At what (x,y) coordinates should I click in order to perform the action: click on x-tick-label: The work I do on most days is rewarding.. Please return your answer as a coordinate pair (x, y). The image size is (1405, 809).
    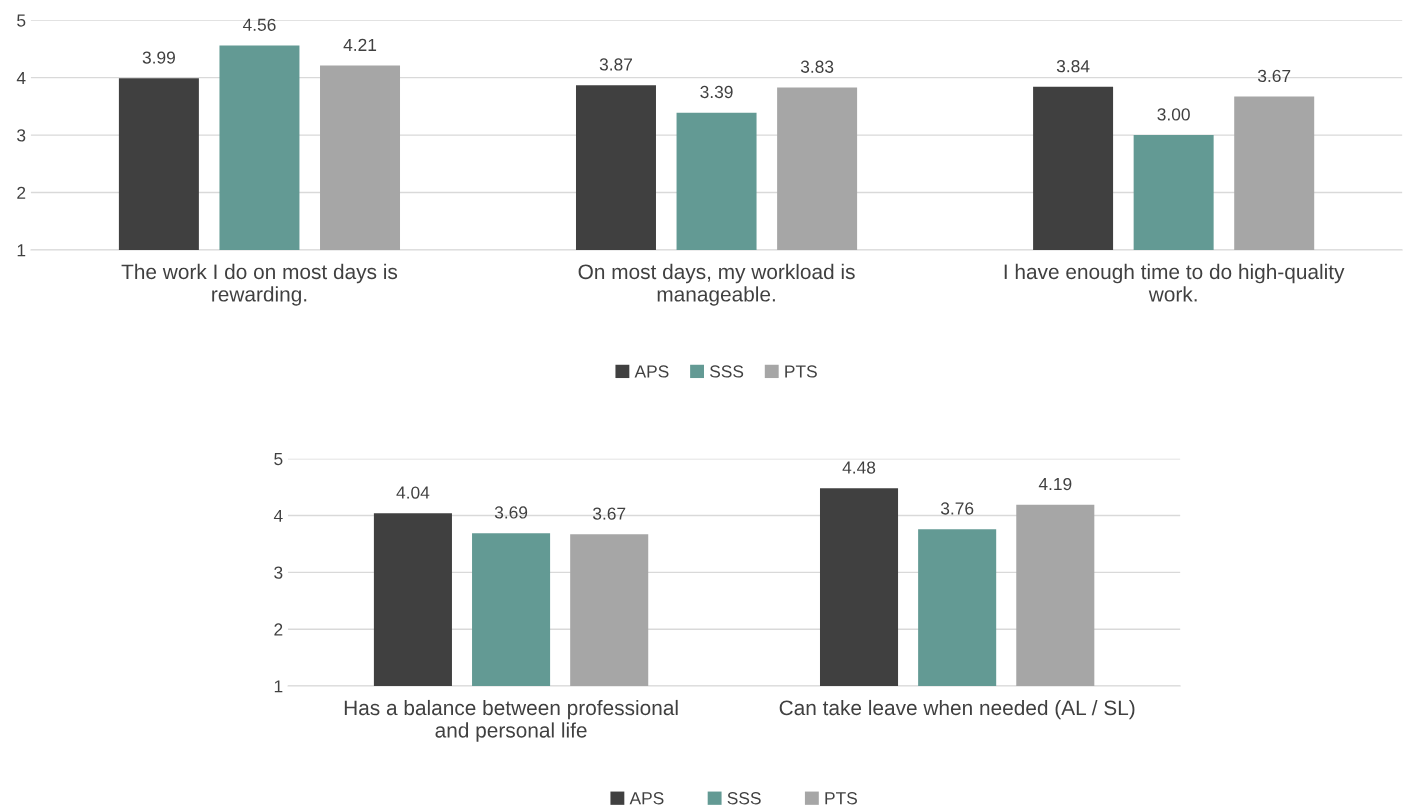
    Looking at the image, I should click on (259, 284).